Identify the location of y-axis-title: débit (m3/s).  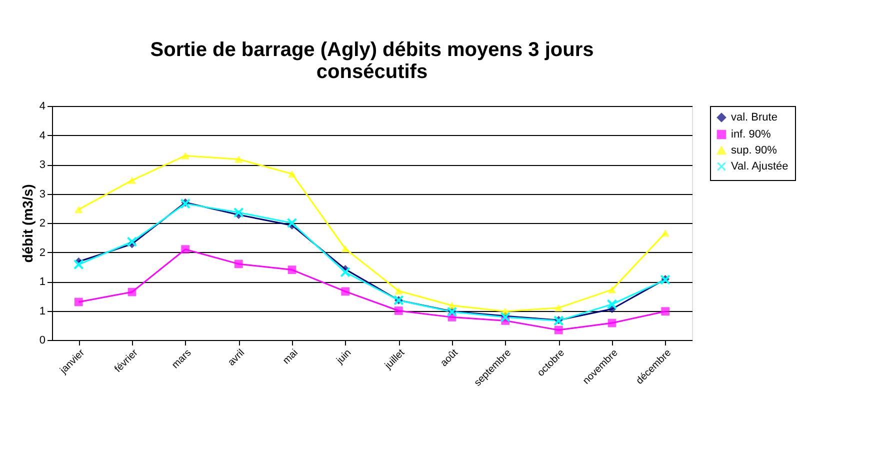
(27, 223).